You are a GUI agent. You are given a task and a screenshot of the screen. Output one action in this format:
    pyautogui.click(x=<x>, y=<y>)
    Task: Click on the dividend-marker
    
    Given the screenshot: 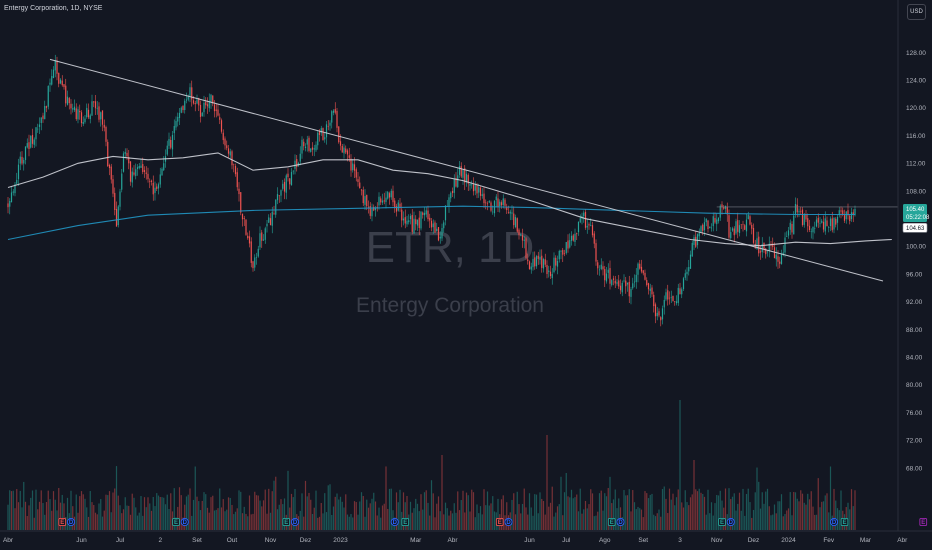 What is the action you would take?
    pyautogui.click(x=508, y=522)
    